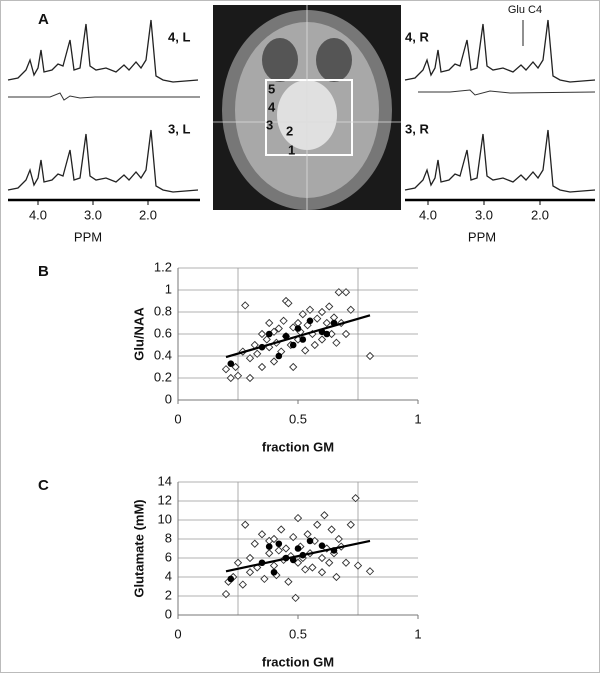 This screenshot has height=673, width=600. What do you see at coordinates (525, 10) in the screenshot?
I see `annotation: Glu C4` at bounding box center [525, 10].